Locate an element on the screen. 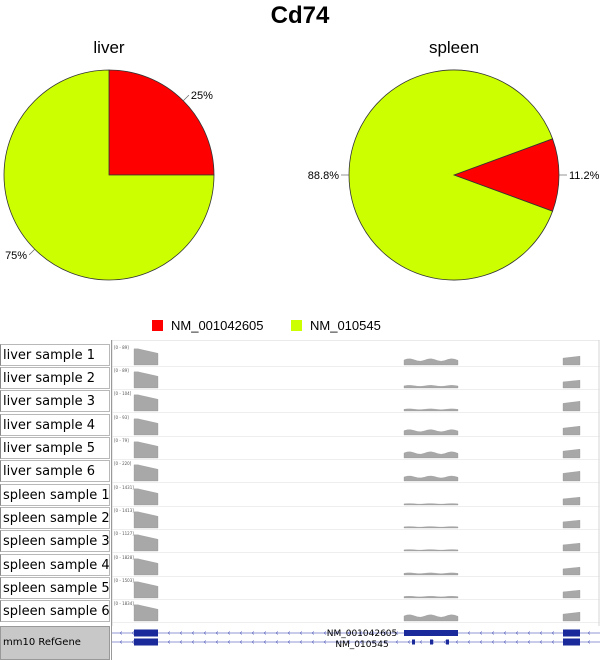 The height and width of the screenshot is (660, 600). transcript-label: NM_010545 is located at coordinates (361, 645).